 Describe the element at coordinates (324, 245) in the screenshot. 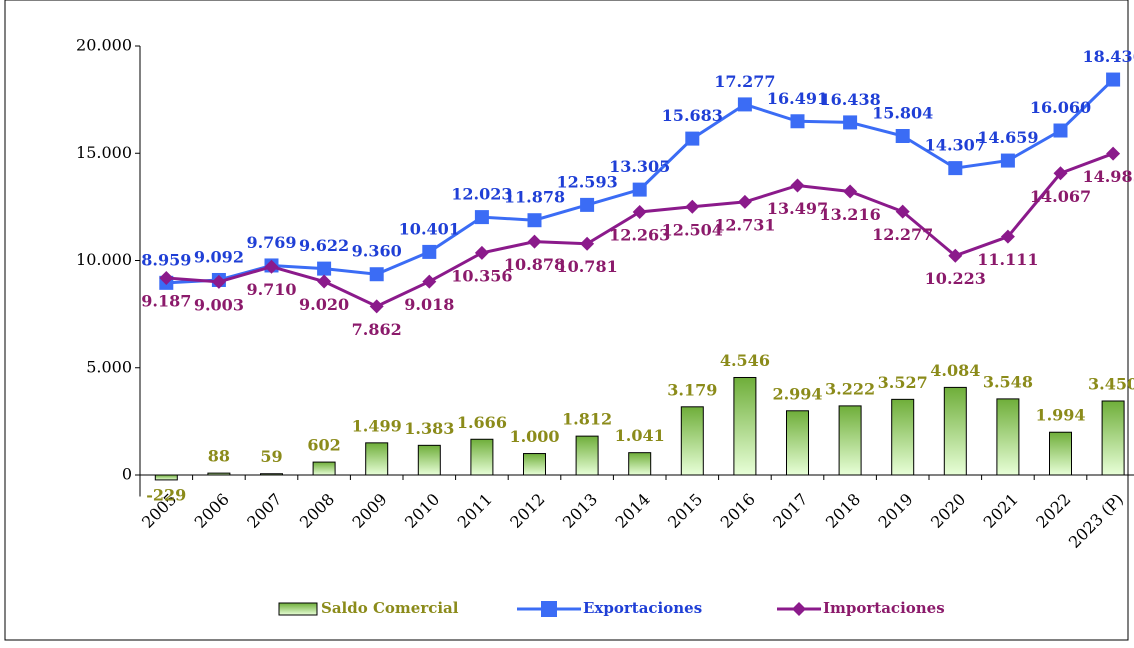

I see `data-label: 9.622` at that location.